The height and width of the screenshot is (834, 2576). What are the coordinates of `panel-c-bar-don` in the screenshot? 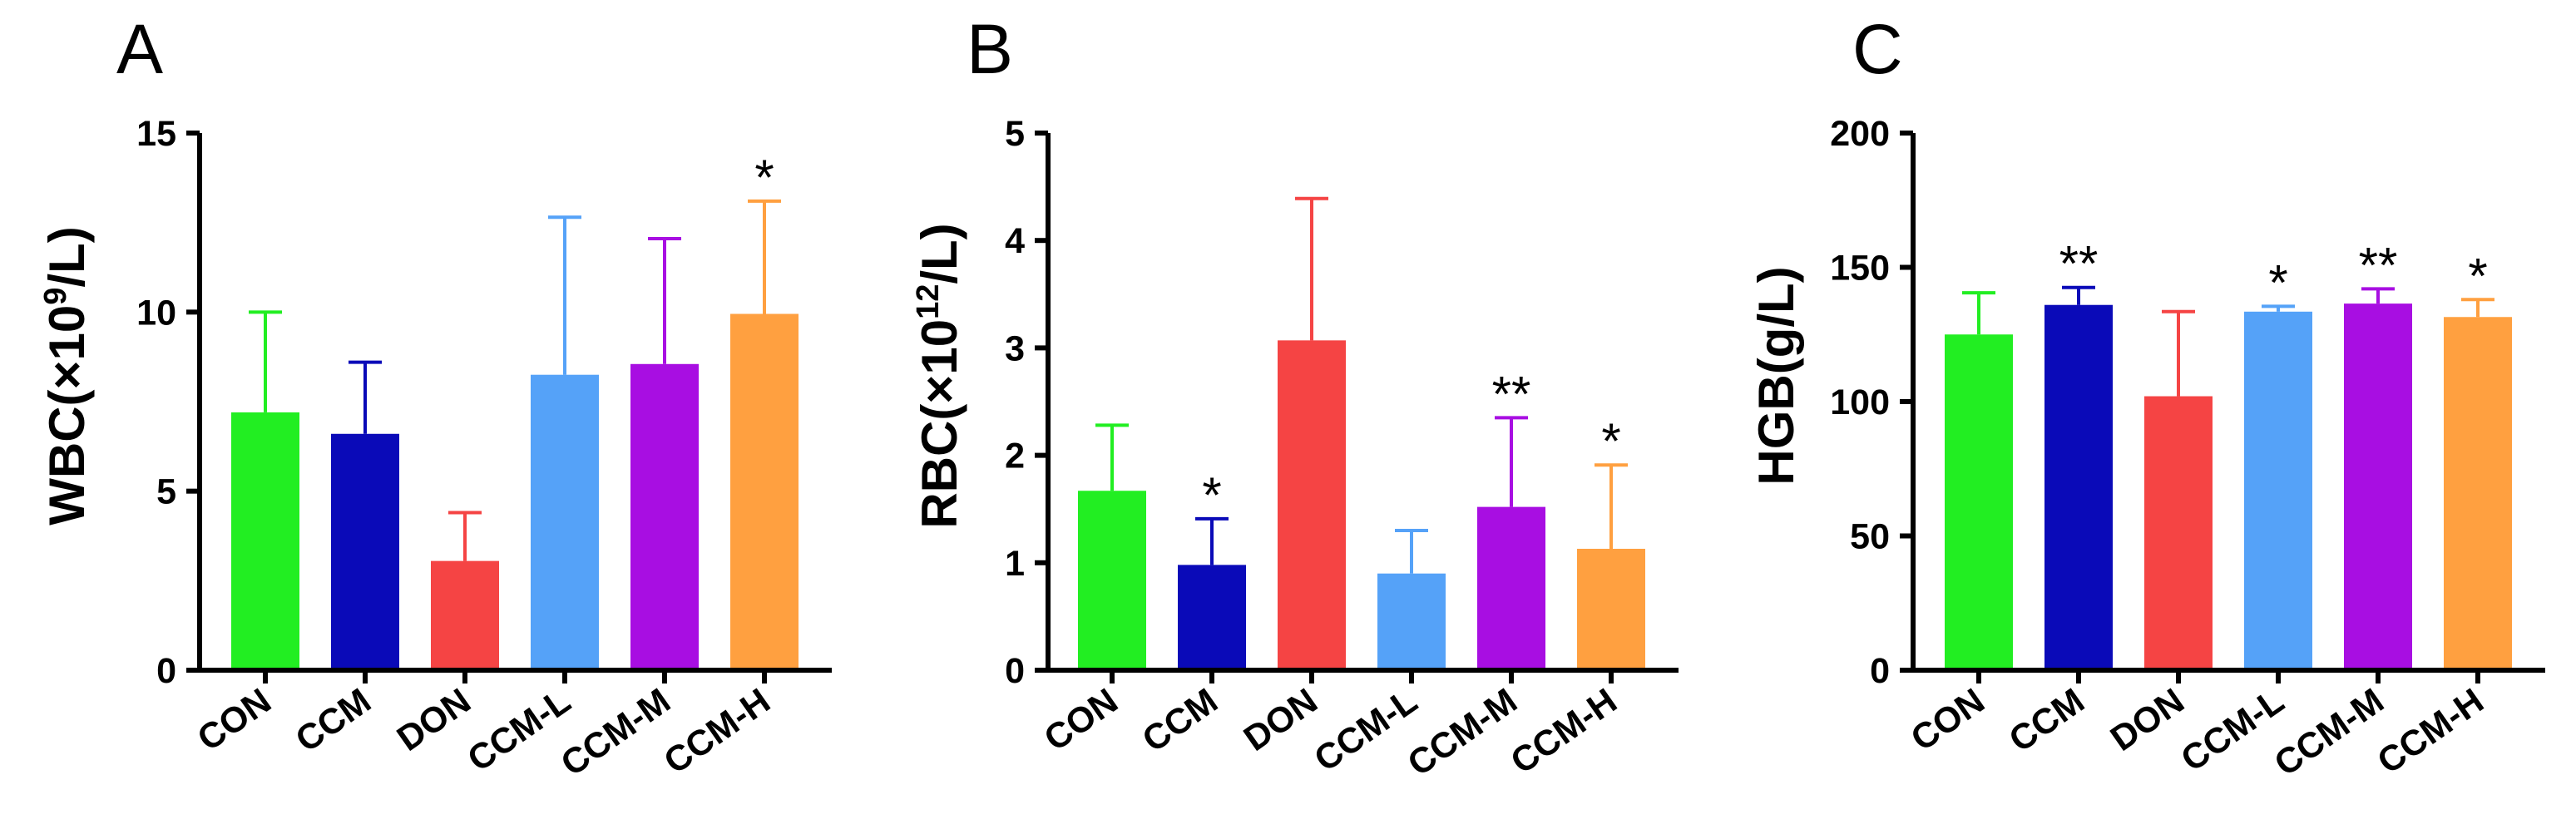 It's located at (2178, 533).